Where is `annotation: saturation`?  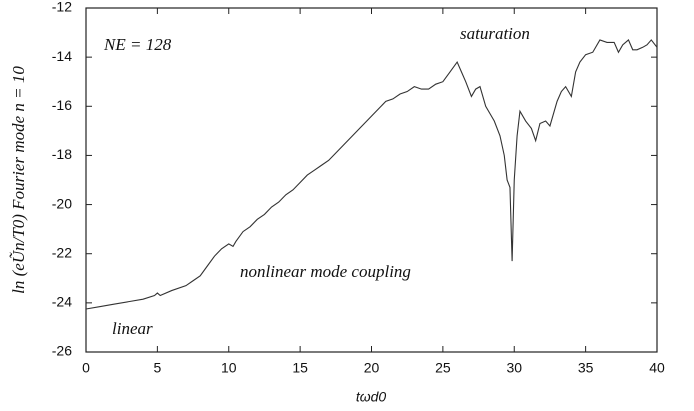 annotation: saturation is located at coordinates (495, 33).